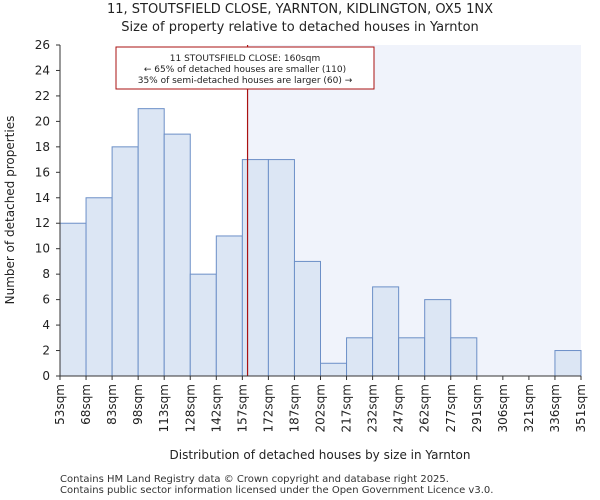 The image size is (600, 500). What do you see at coordinates (86, 404) in the screenshot?
I see `x-tick-label: 68sqm` at bounding box center [86, 404].